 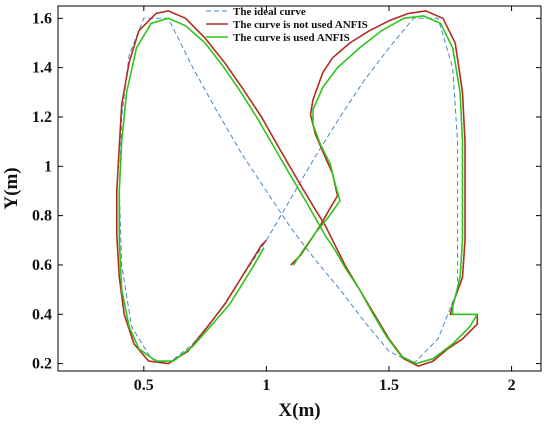 I want to click on legend-entry-not-anfis: The curve is not used ANFIS, so click(x=287, y=25).